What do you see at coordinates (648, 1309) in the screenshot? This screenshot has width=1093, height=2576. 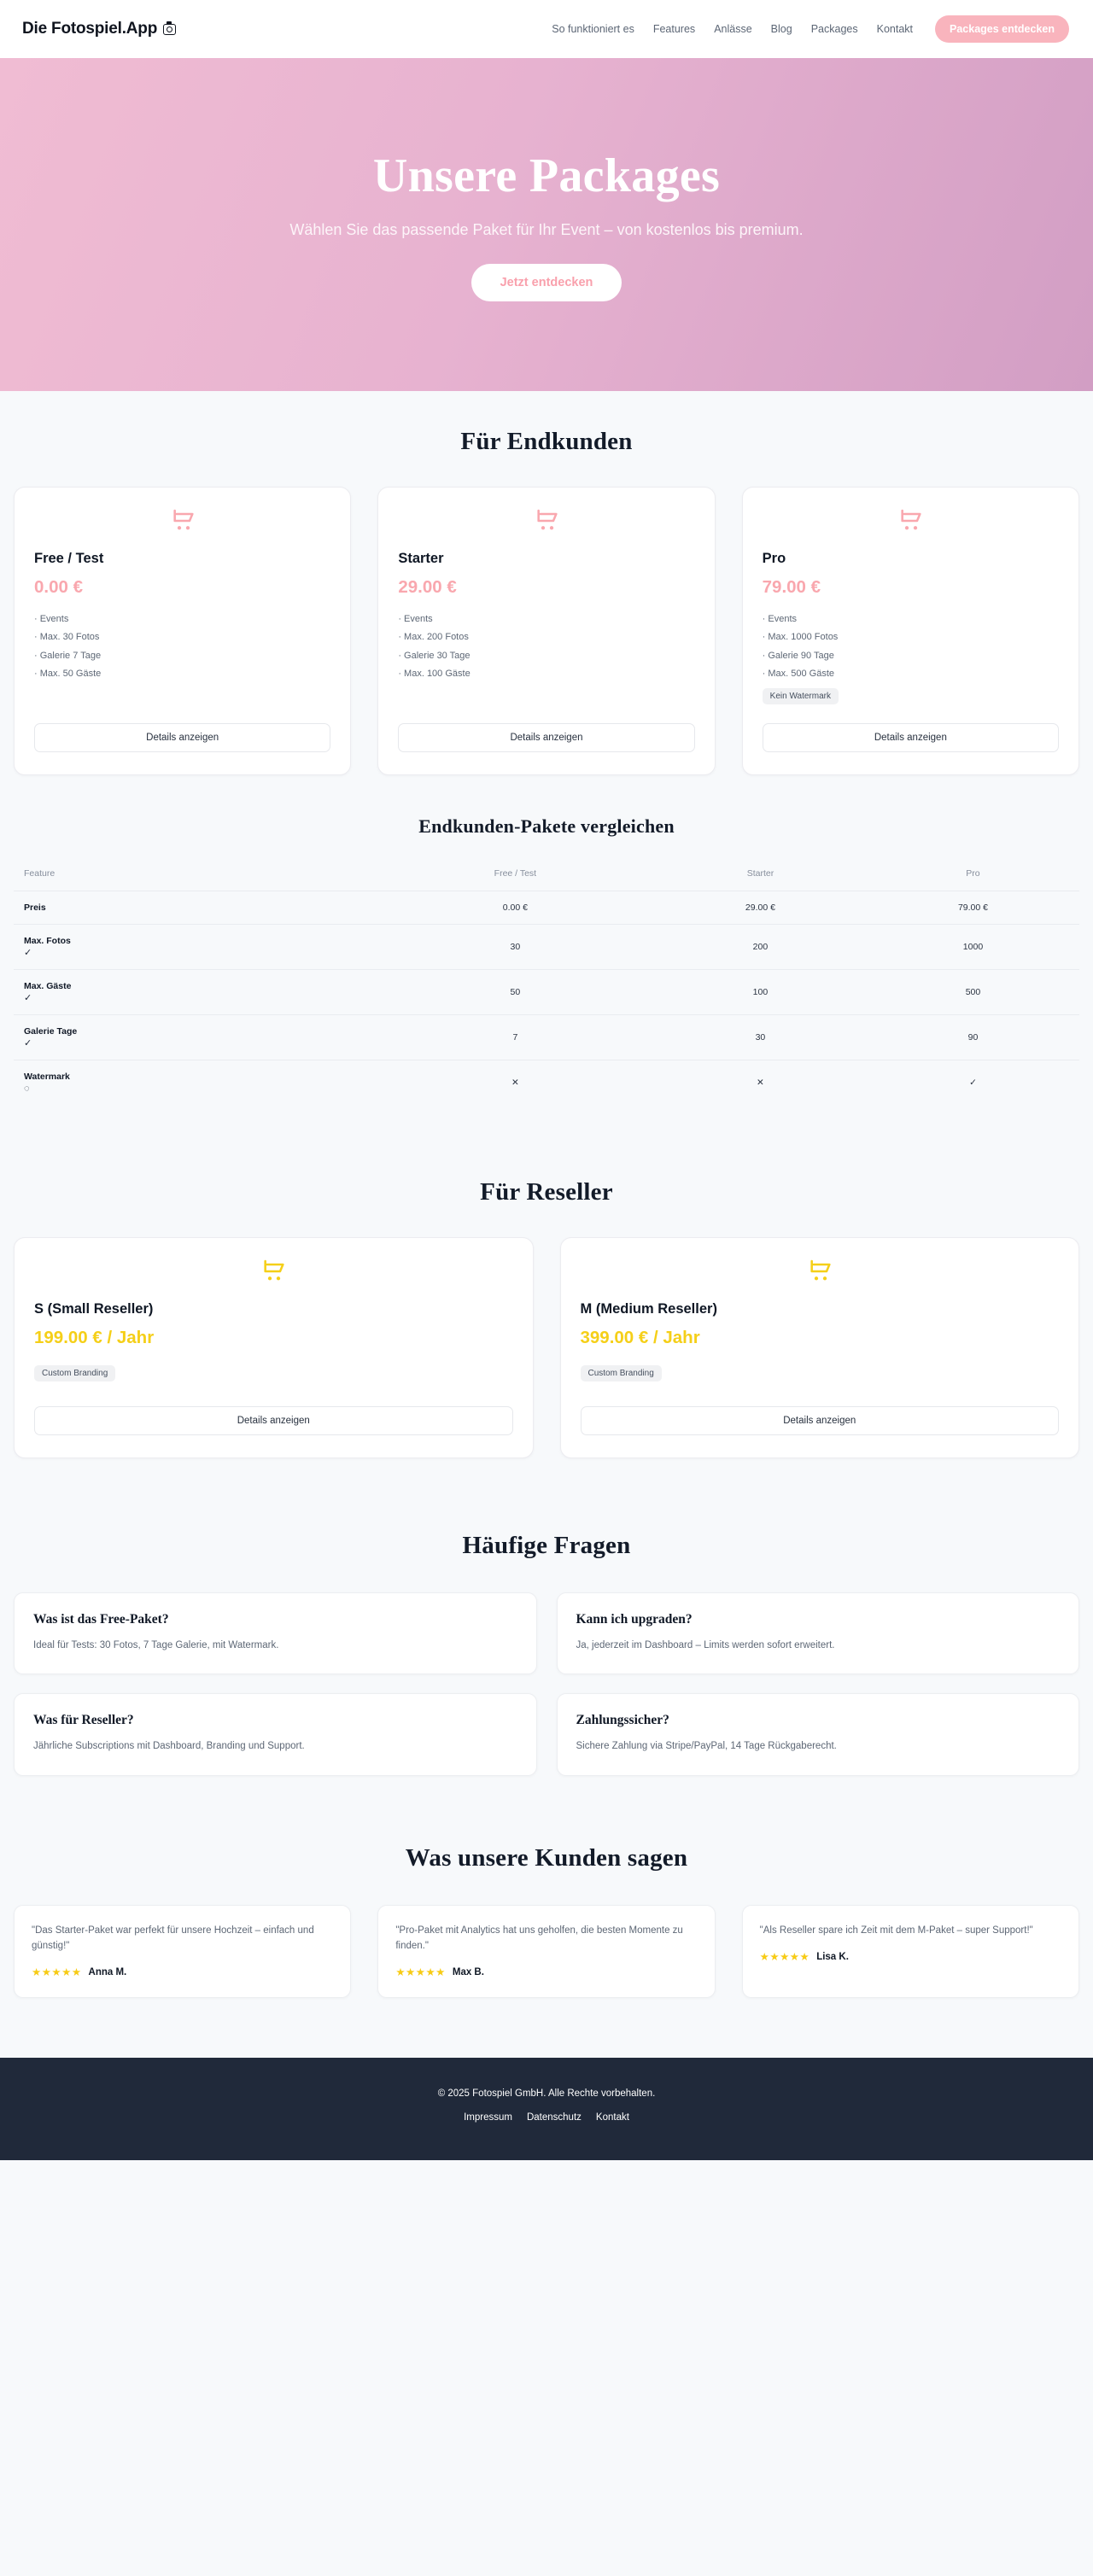 I see `plan-name: M (Medium Reseller)` at bounding box center [648, 1309].